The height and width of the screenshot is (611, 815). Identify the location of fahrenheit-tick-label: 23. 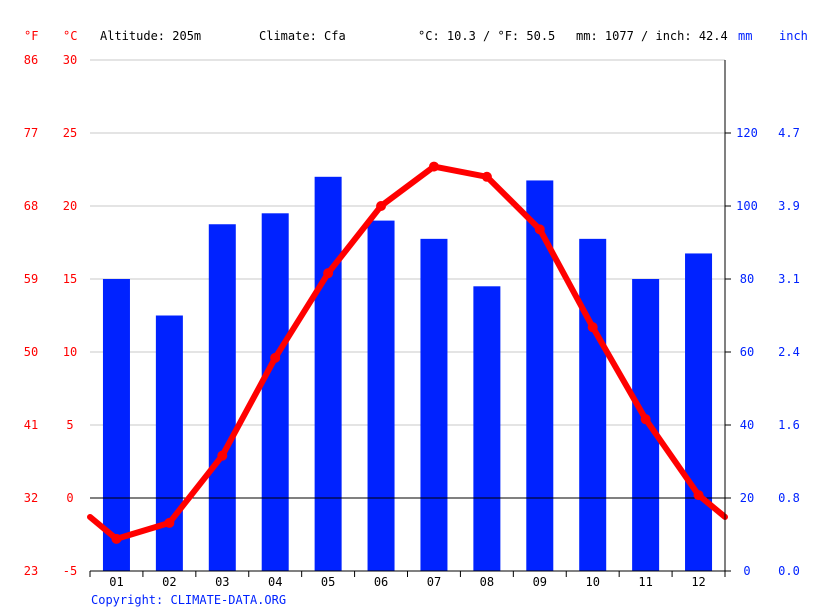
(31, 571).